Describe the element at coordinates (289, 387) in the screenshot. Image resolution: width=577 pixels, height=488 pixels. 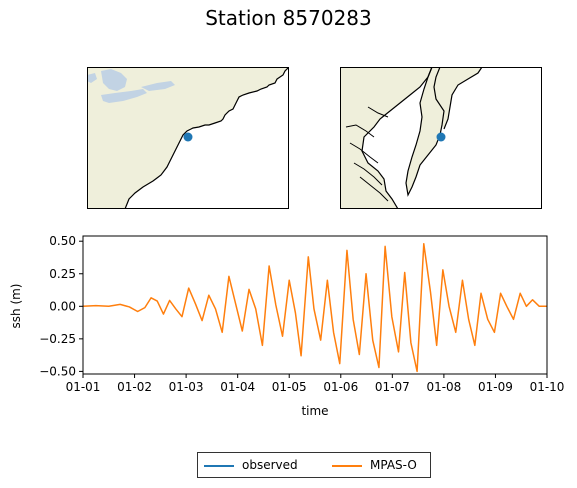
I see `x-tick-label: 01-05` at that location.